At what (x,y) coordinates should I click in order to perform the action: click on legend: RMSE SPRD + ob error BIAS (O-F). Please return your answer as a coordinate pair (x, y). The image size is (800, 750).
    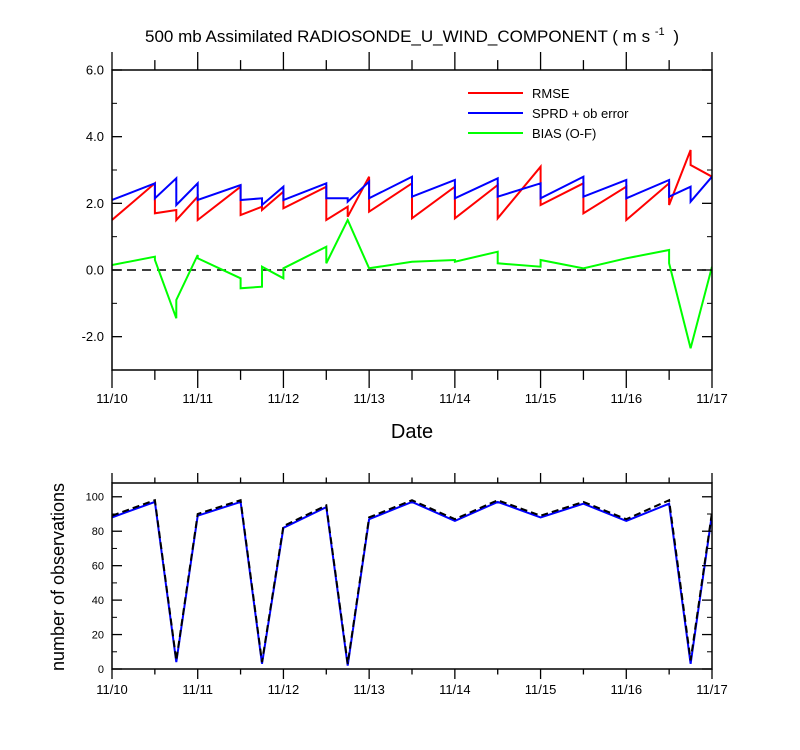
    Looking at the image, I should click on (548, 113).